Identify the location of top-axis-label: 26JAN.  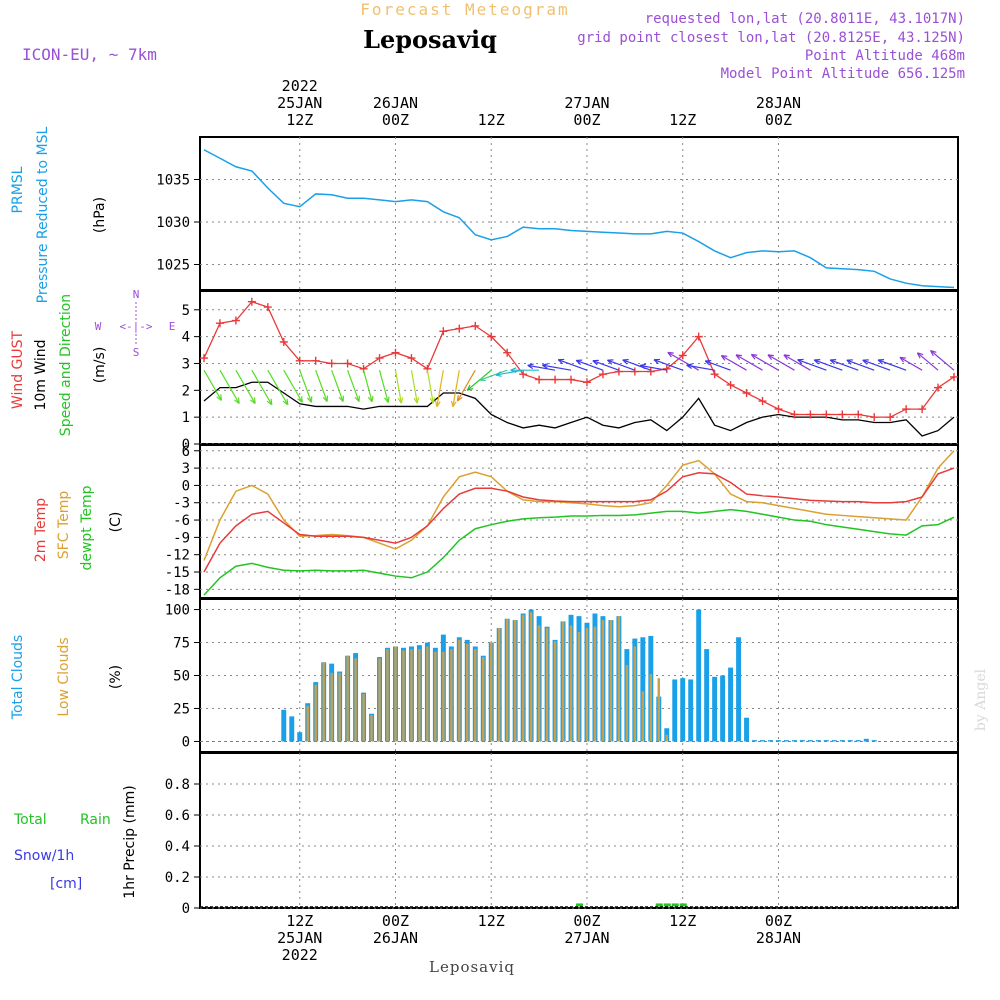
(395, 103).